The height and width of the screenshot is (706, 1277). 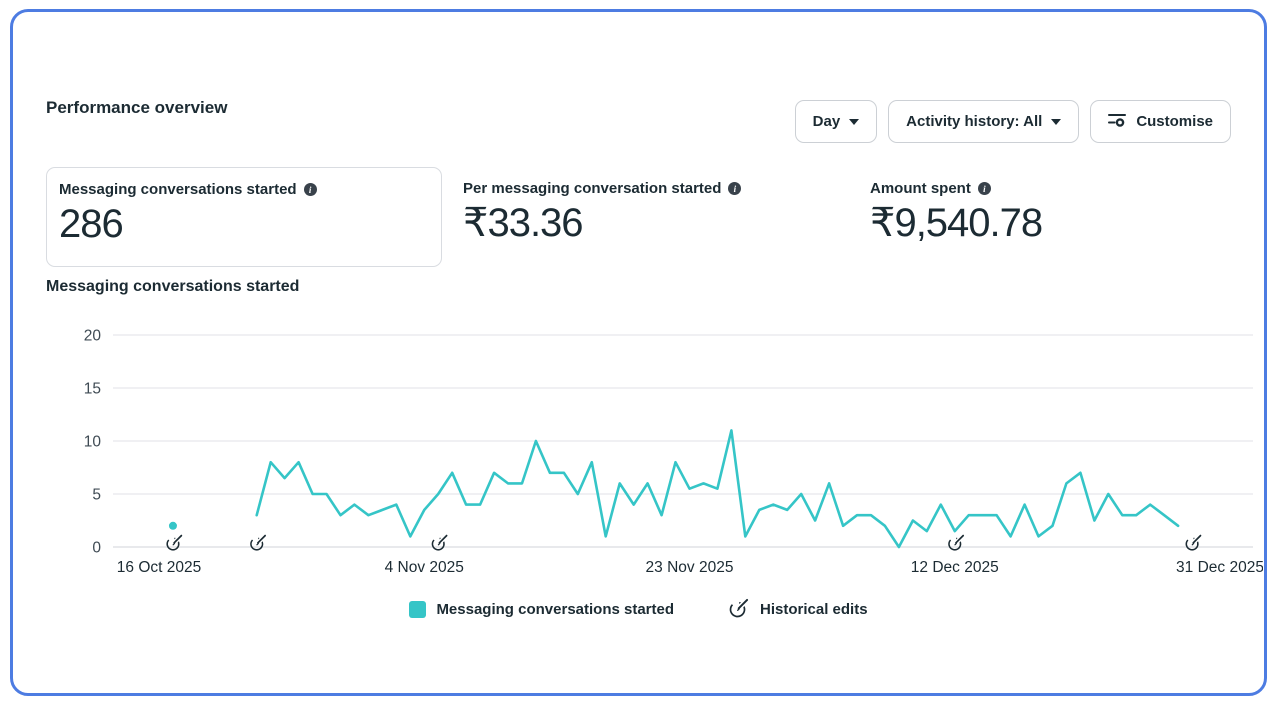 What do you see at coordinates (92, 389) in the screenshot?
I see `y-tick-label: 15` at bounding box center [92, 389].